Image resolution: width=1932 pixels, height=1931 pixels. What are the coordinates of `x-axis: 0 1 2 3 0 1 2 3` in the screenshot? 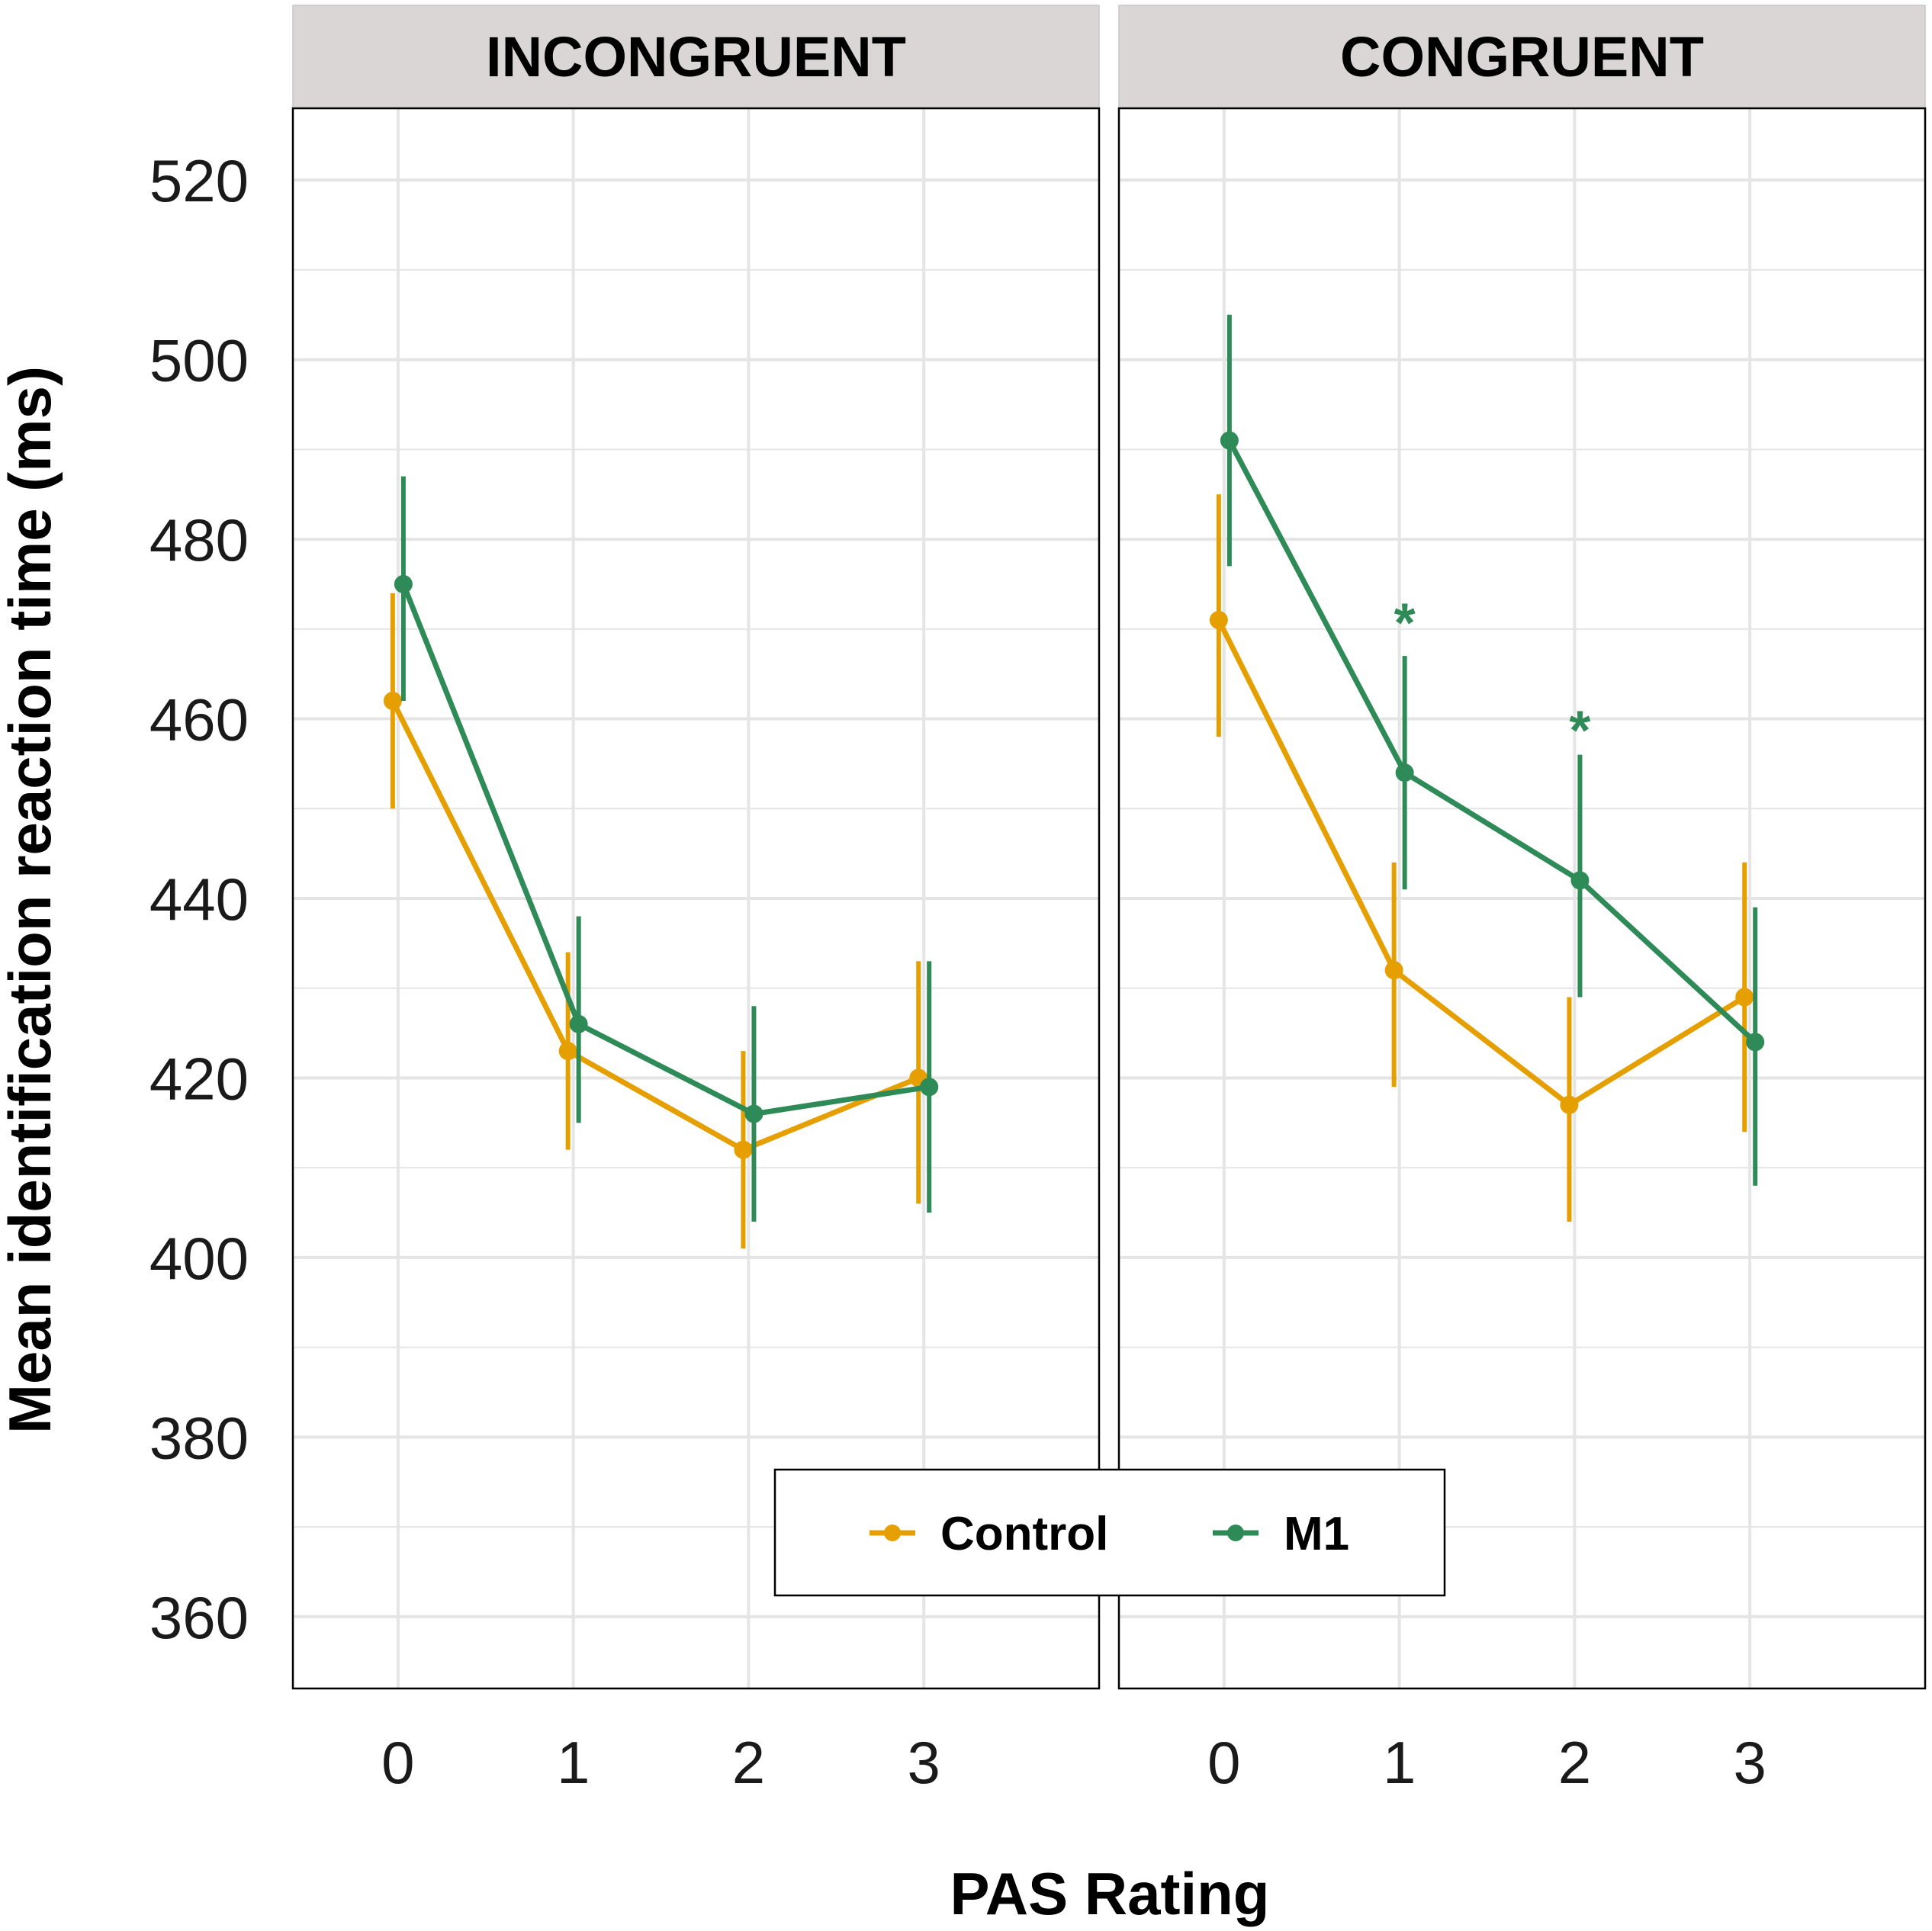 It's located at (1073, 1762).